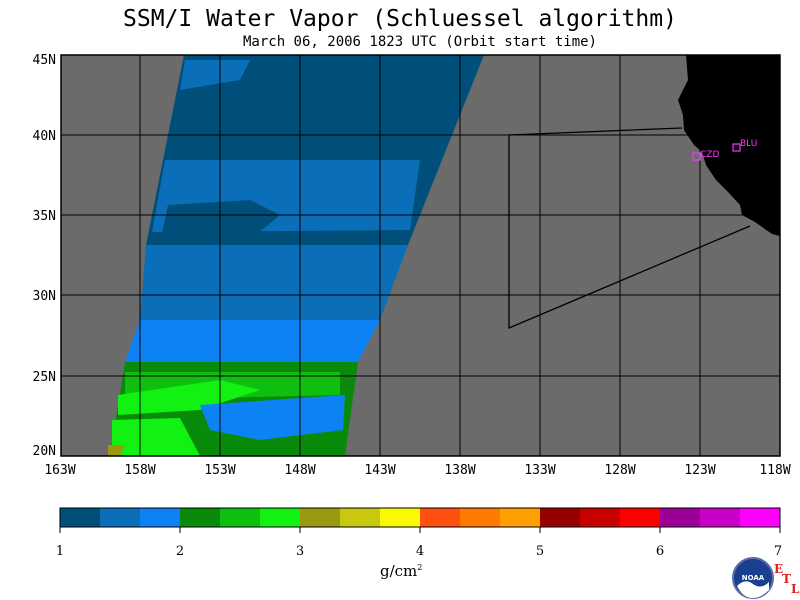 This screenshot has width=800, height=600. Describe the element at coordinates (139, 470) in the screenshot. I see `lon-label: 158W` at that location.